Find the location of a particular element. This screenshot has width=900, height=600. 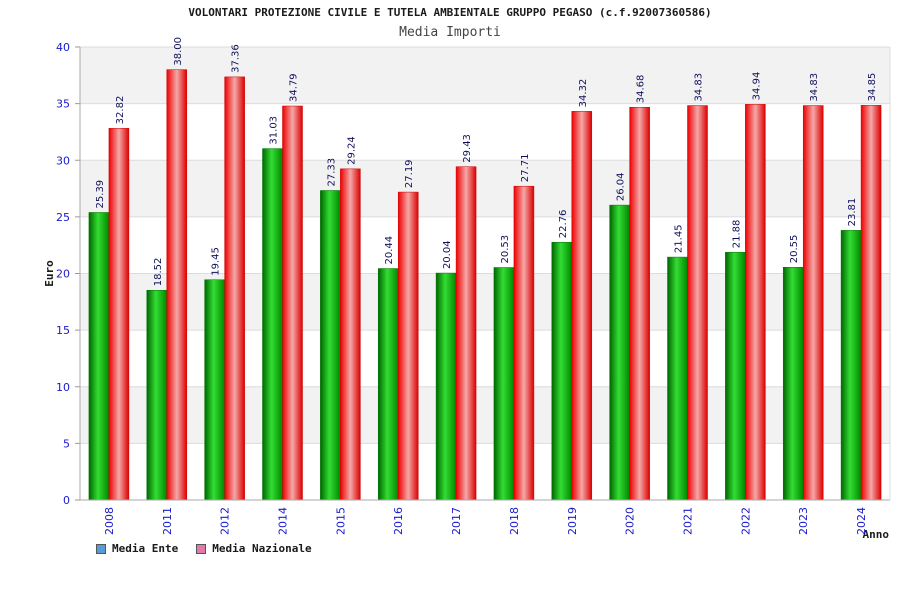

legend-item-ente: Media Ente is located at coordinates (137, 548).